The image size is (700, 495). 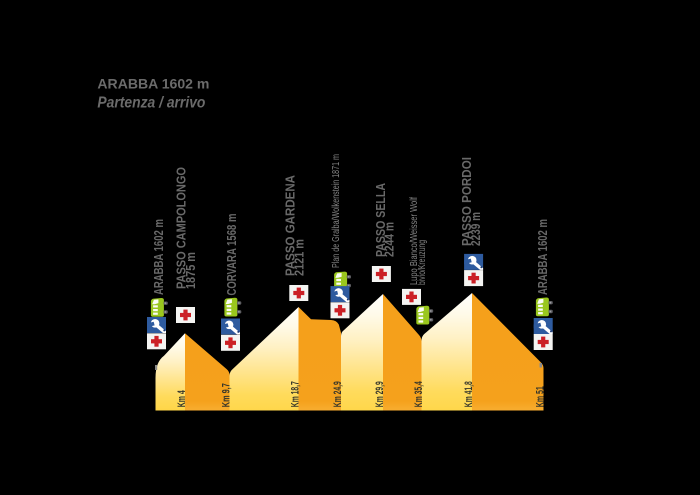 What do you see at coordinates (291, 225) in the screenshot?
I see `svg-text: PASSO GARDENA` at bounding box center [291, 225].